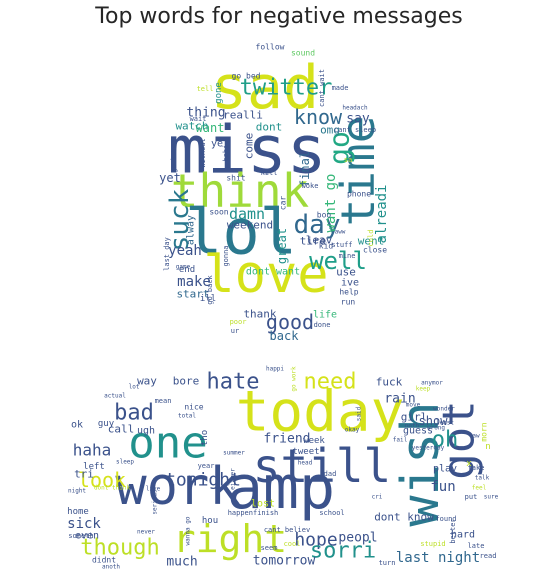  I want to click on word-hope: hope, so click(315, 540).